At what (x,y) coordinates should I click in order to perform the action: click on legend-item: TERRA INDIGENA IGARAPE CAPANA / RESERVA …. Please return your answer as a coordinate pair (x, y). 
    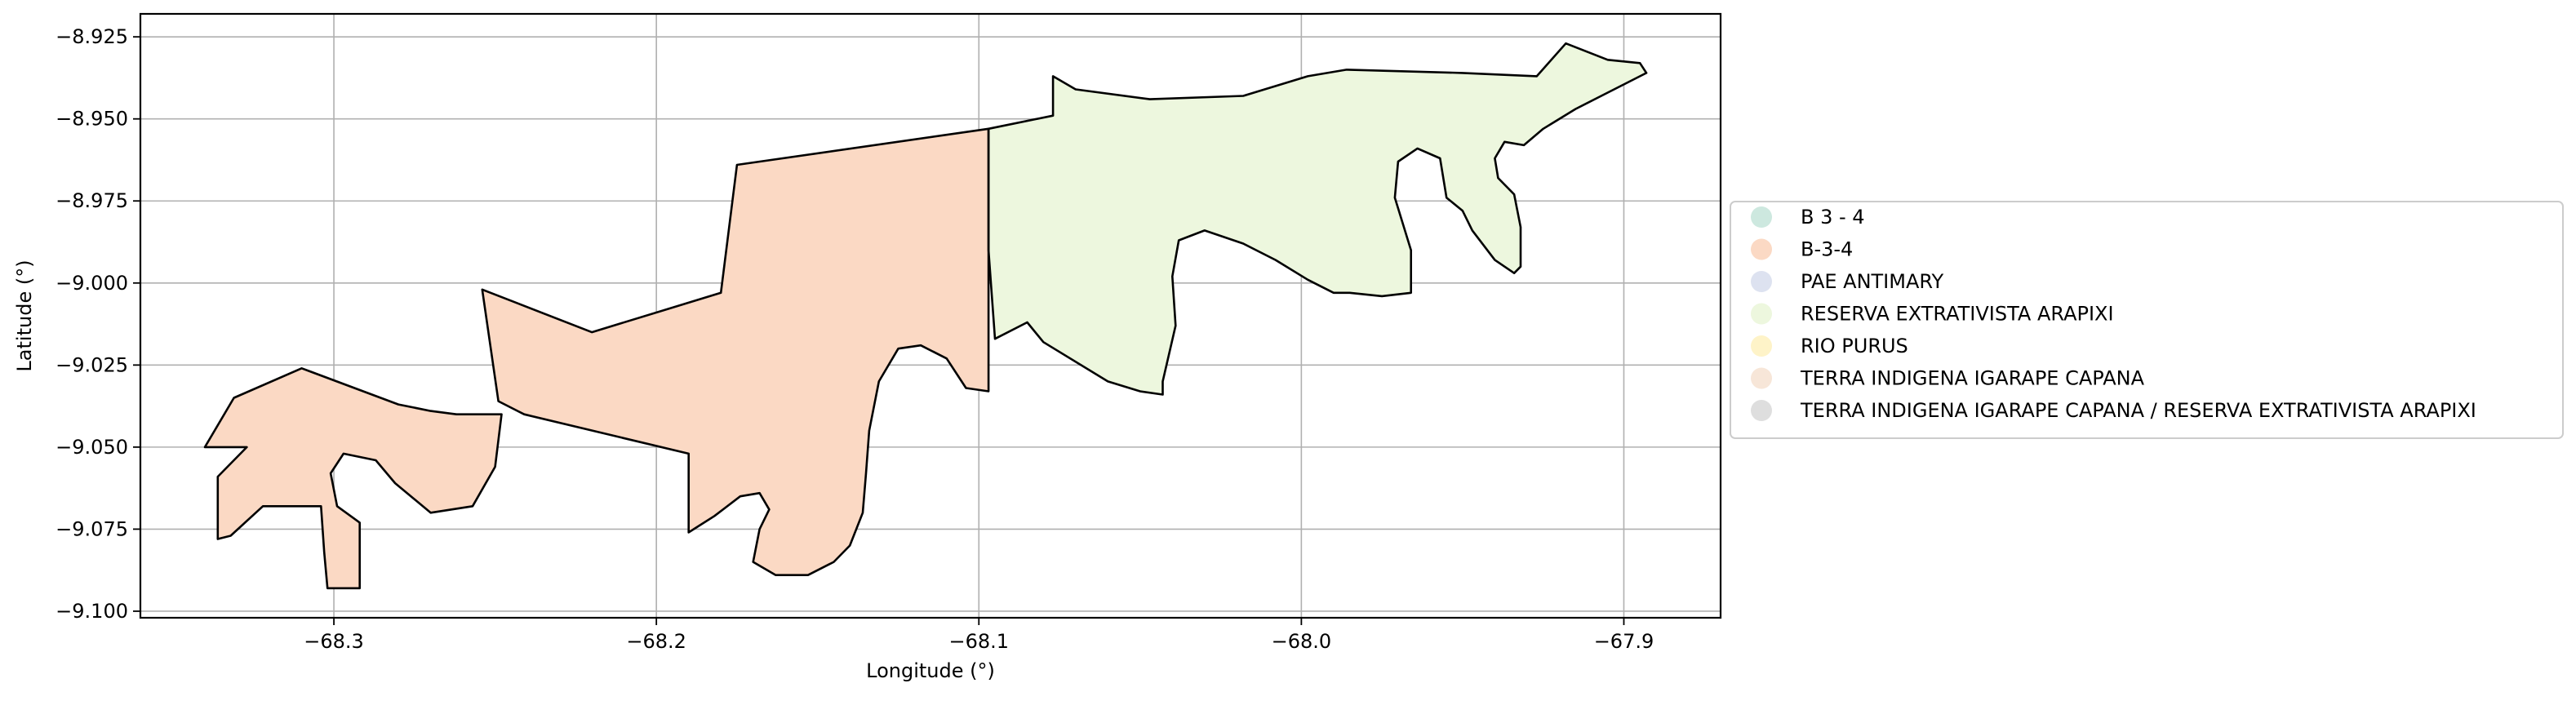
    Looking at the image, I should click on (2113, 411).